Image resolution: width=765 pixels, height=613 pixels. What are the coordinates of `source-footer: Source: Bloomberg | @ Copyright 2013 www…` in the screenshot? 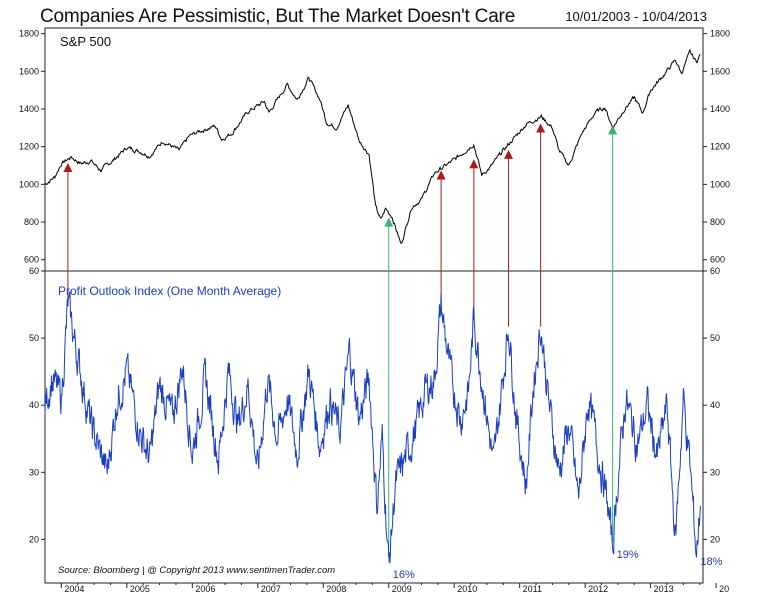 It's located at (196, 570).